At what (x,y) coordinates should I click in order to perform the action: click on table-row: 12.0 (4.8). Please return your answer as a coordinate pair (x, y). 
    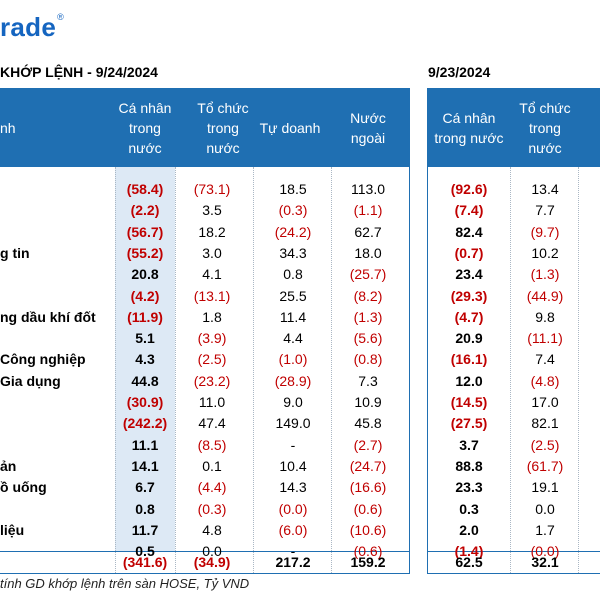
    Looking at the image, I should click on (514, 381).